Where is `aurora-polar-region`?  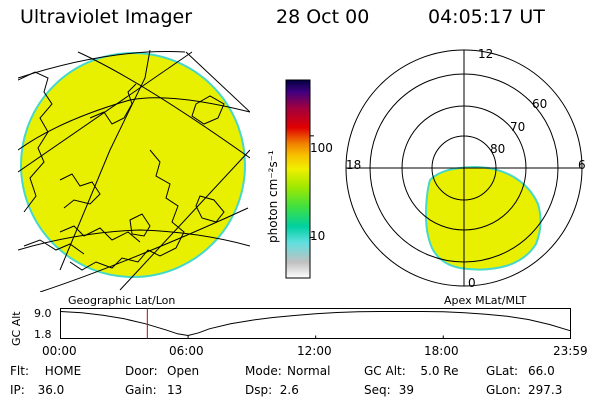 aurora-polar-region is located at coordinates (483, 218).